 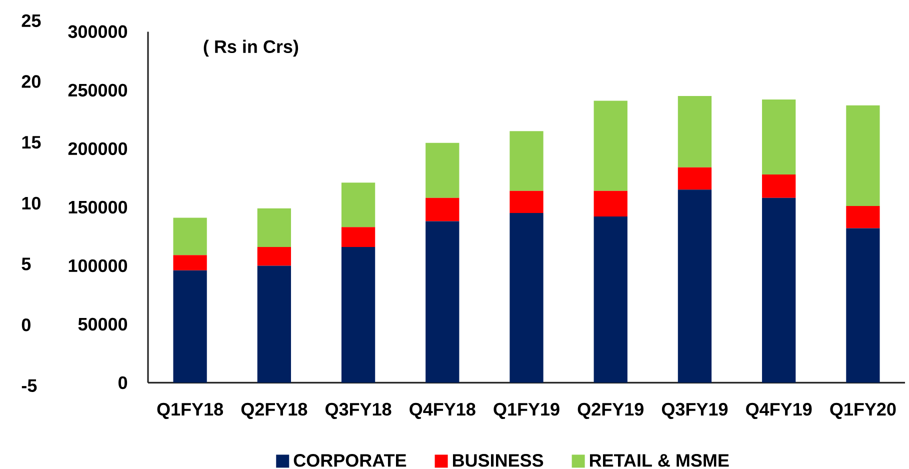 I want to click on legend-label: CORPORATE, so click(x=350, y=460).